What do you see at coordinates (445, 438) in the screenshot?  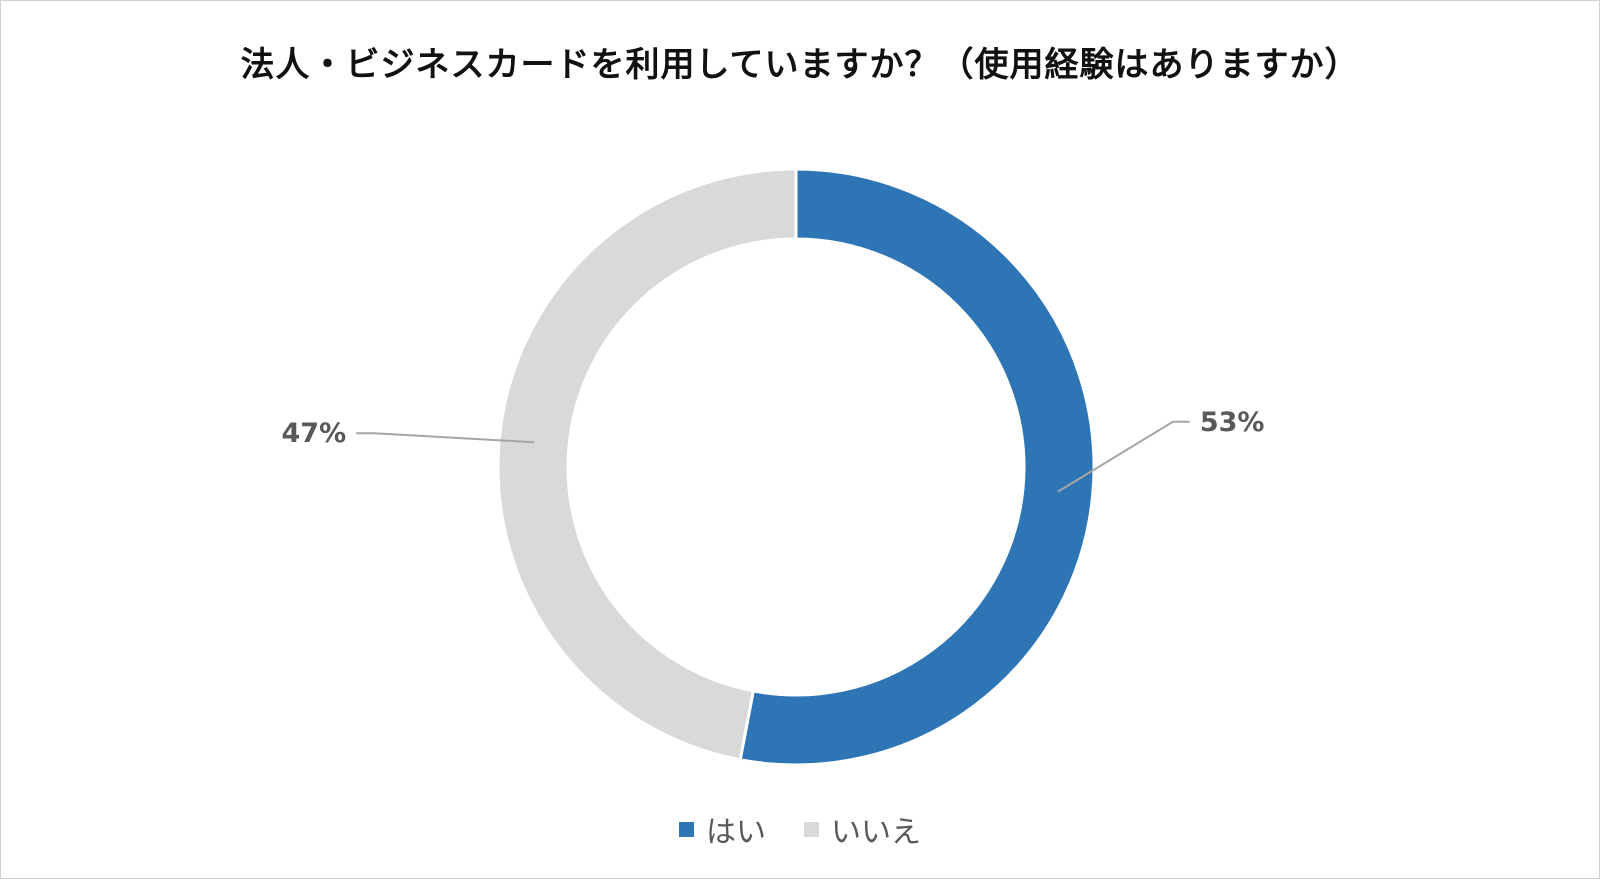 I see `leader-line-no` at bounding box center [445, 438].